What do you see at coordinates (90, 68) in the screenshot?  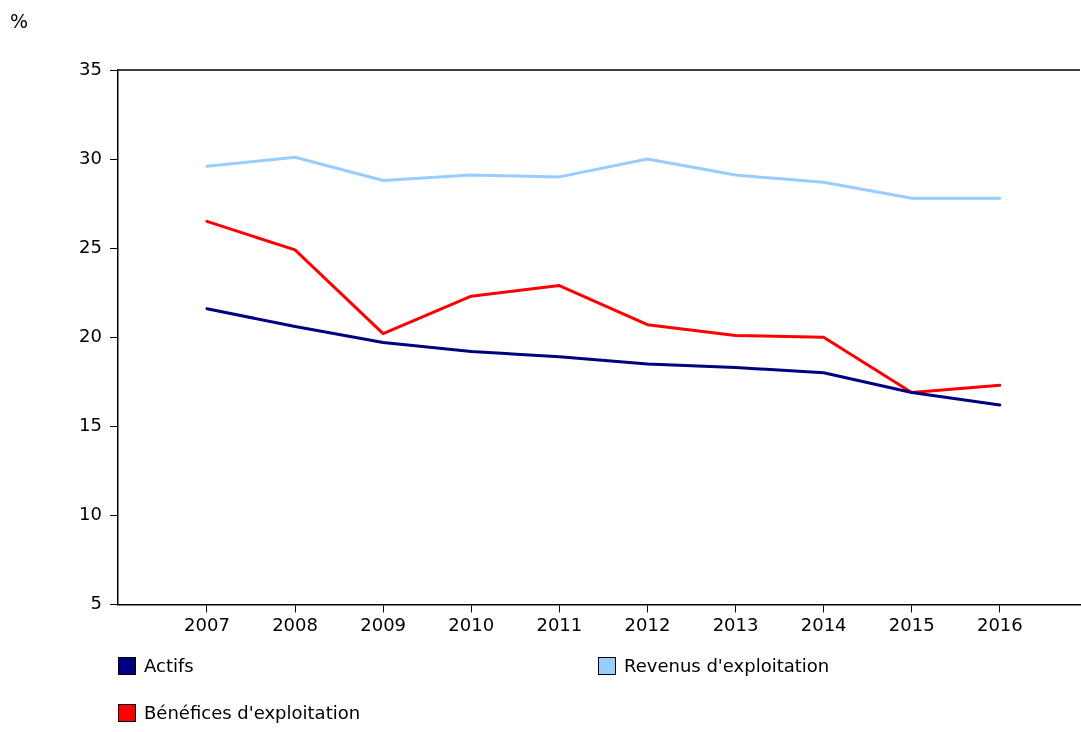 I see `y-tick-label: 35` at bounding box center [90, 68].